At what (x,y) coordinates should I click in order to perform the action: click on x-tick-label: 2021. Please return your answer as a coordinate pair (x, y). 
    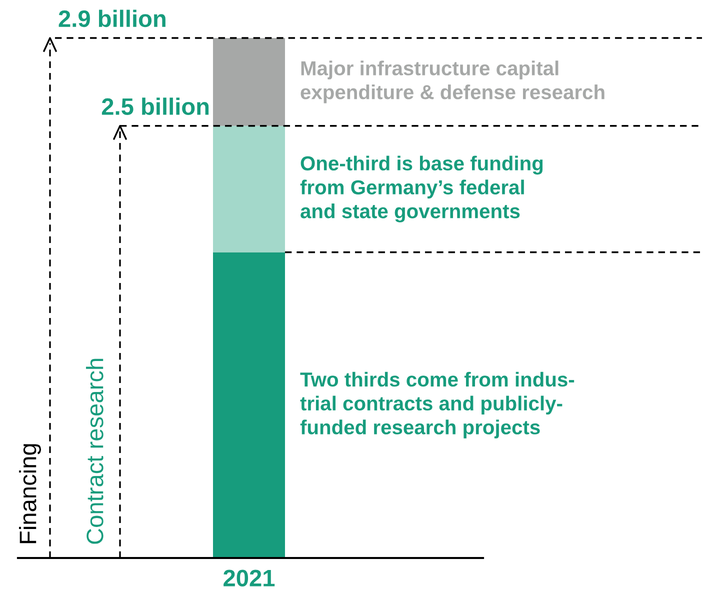
    Looking at the image, I should click on (249, 578).